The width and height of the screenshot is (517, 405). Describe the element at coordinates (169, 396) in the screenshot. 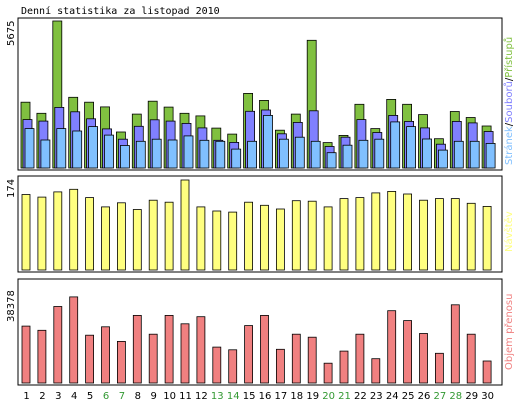

I see `x-label-day-10: 10` at that location.